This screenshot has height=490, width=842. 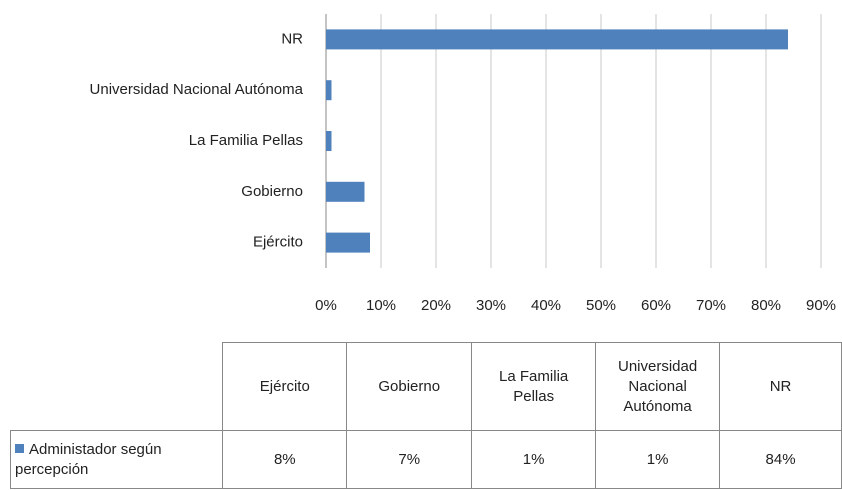 I want to click on x-tick-label: 90%, so click(x=821, y=305).